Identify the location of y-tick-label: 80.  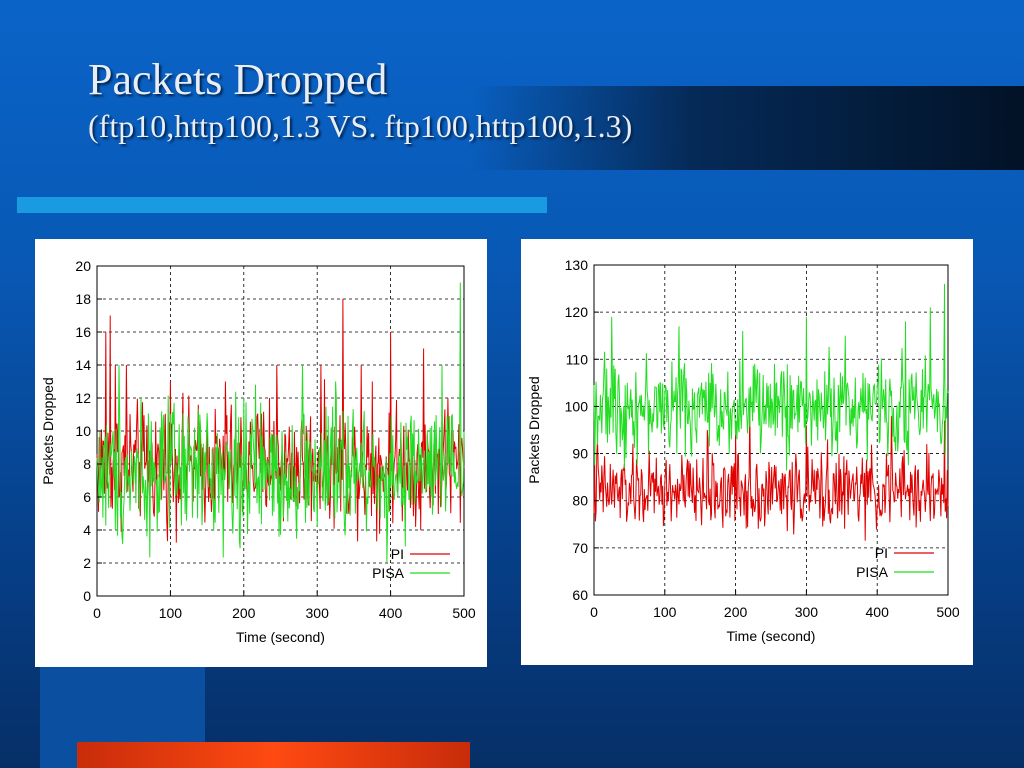
(580, 501).